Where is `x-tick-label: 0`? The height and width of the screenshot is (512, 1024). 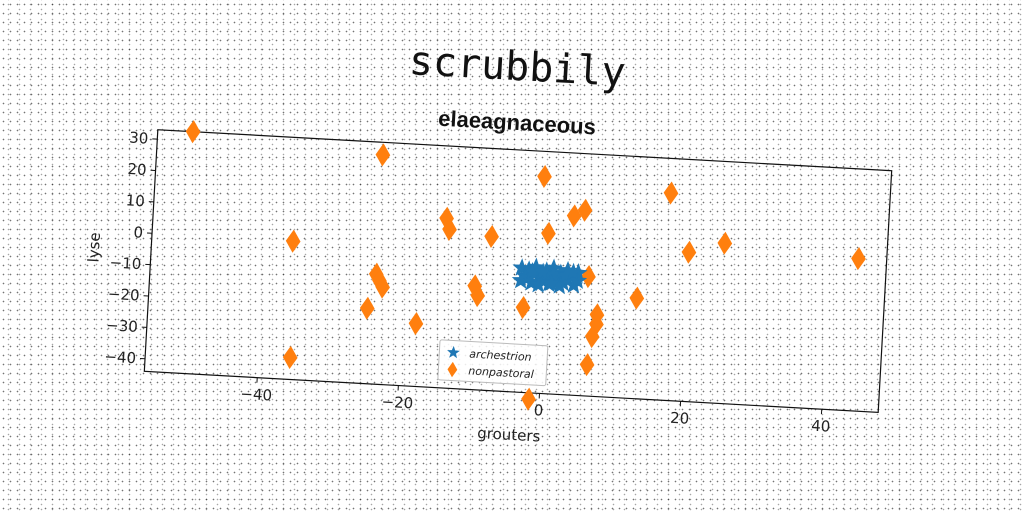
x-tick-label: 0 is located at coordinates (538, 410).